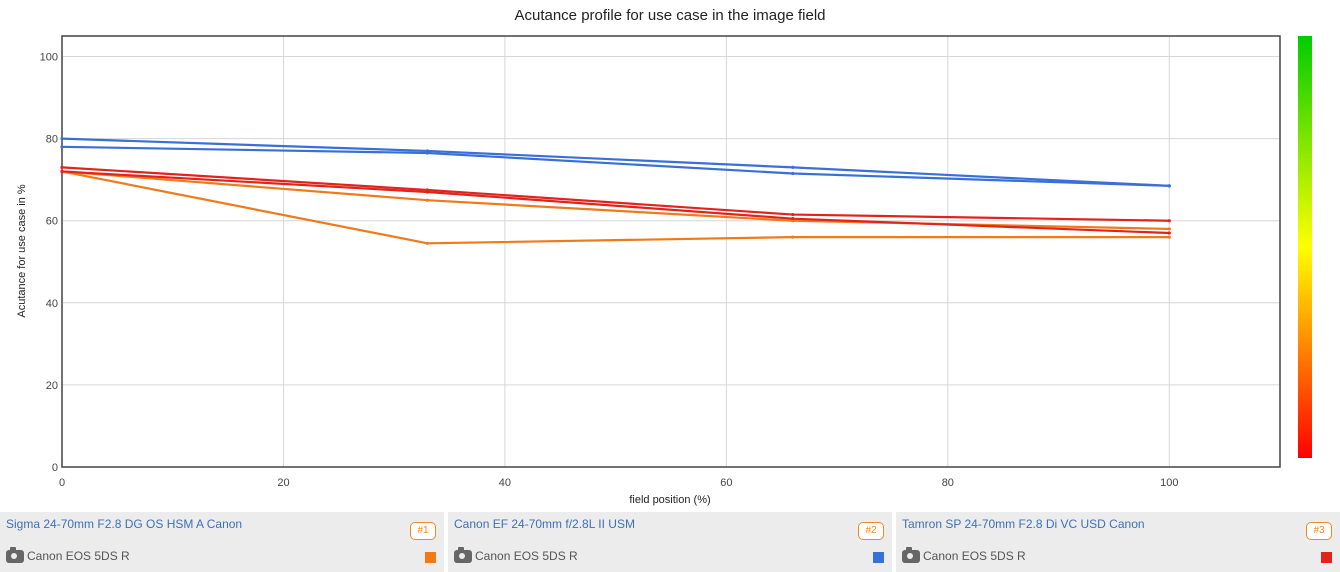 The height and width of the screenshot is (572, 1340). Describe the element at coordinates (52, 386) in the screenshot. I see `y-tick-label: 20` at that location.